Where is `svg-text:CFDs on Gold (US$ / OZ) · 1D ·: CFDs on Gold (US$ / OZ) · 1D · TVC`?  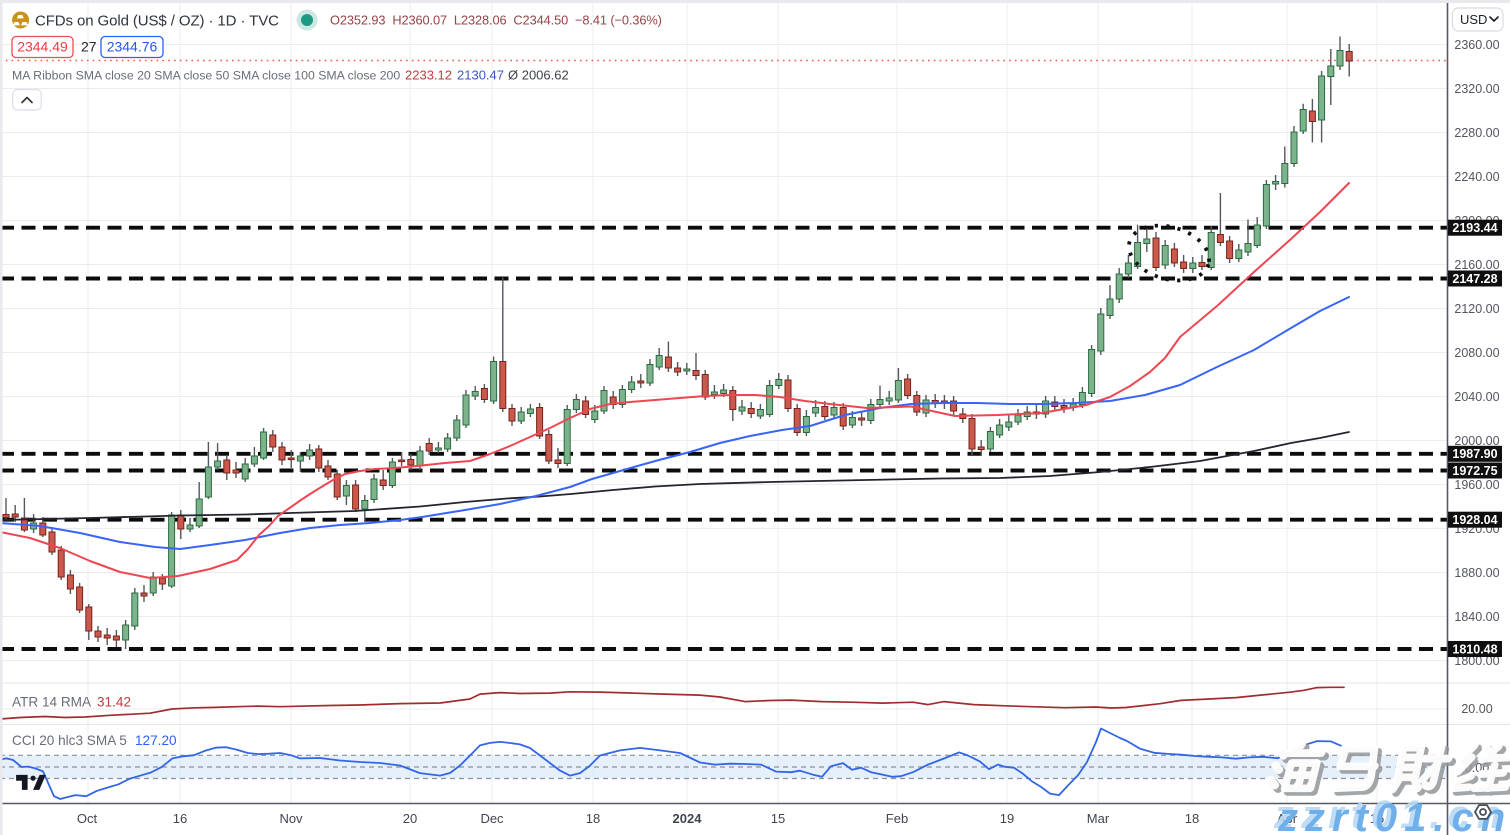
svg-text:CFDs on Gold (US$ / OZ) · 1D ·: CFDs on Gold (US$ / OZ) · 1D · TVC is located at coordinates (157, 21).